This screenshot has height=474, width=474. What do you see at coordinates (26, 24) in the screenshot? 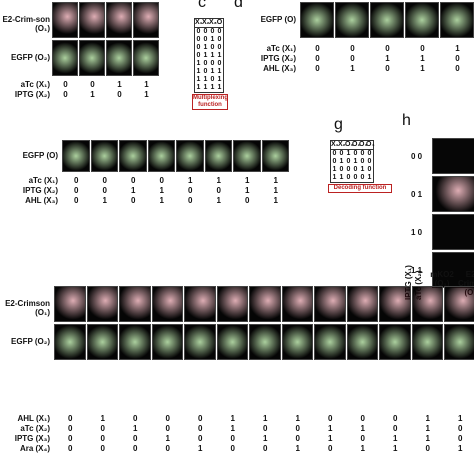
I see `row-label: E2-Crim-son (O₁)` at bounding box center [26, 24].